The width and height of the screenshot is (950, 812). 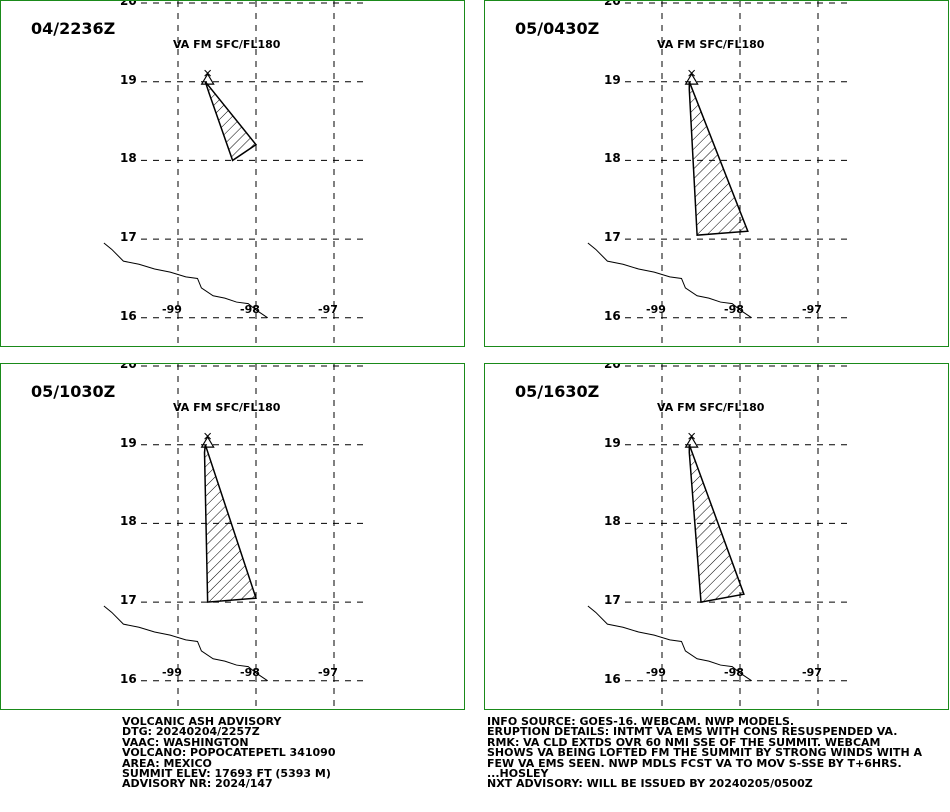 I want to click on panel-time-label: 05/1630Z, so click(x=557, y=391).